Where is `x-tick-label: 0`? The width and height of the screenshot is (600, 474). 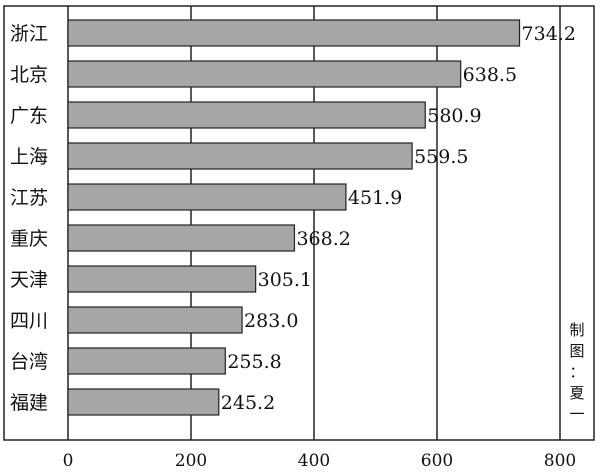 x-tick-label: 0 is located at coordinates (68, 461).